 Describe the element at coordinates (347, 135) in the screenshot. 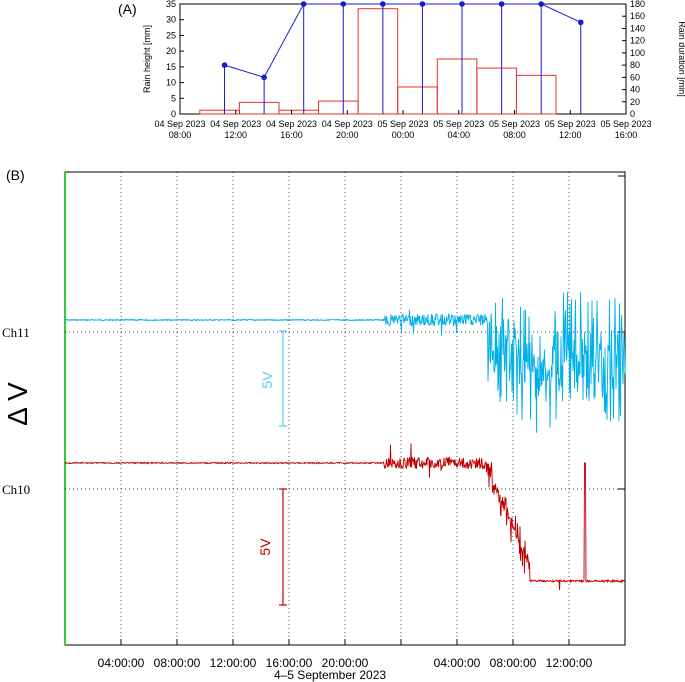

I see `rain-time-tick-time: 20:00` at that location.